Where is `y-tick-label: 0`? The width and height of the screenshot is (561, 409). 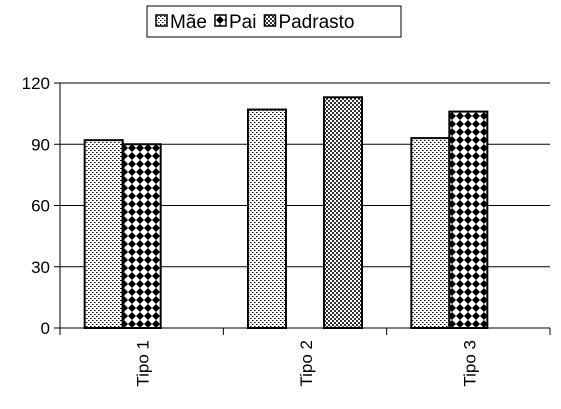
y-tick-label: 0 is located at coordinates (45, 328).